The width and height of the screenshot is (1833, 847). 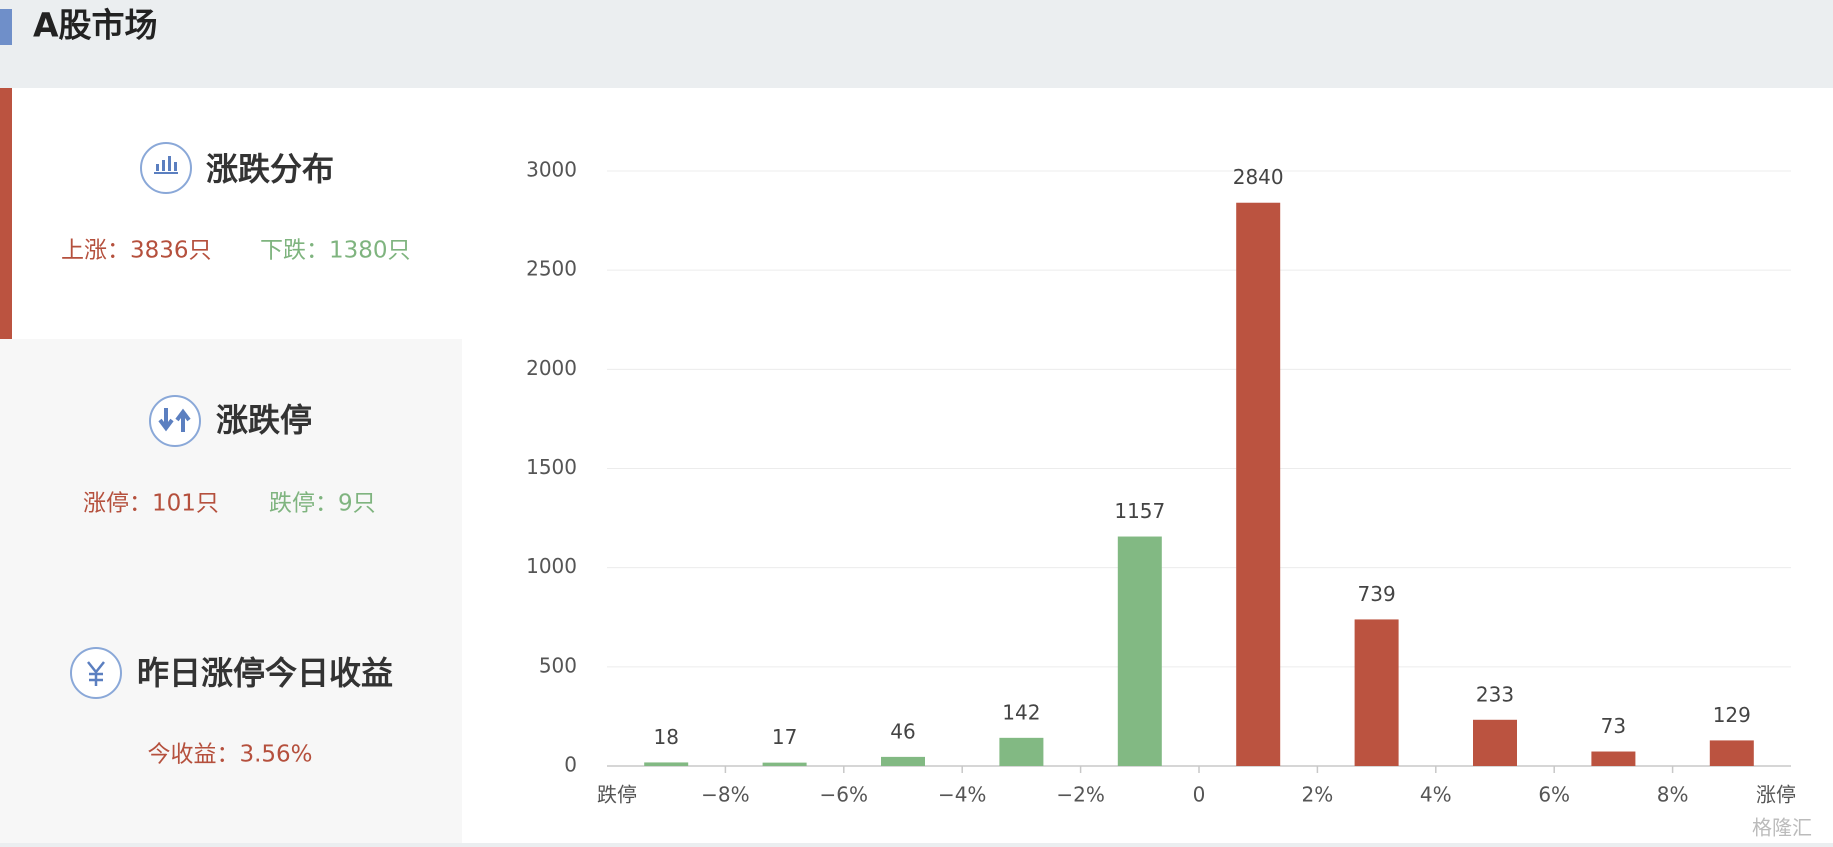 What do you see at coordinates (844, 795) in the screenshot?
I see `x-tick-label: −6%` at bounding box center [844, 795].